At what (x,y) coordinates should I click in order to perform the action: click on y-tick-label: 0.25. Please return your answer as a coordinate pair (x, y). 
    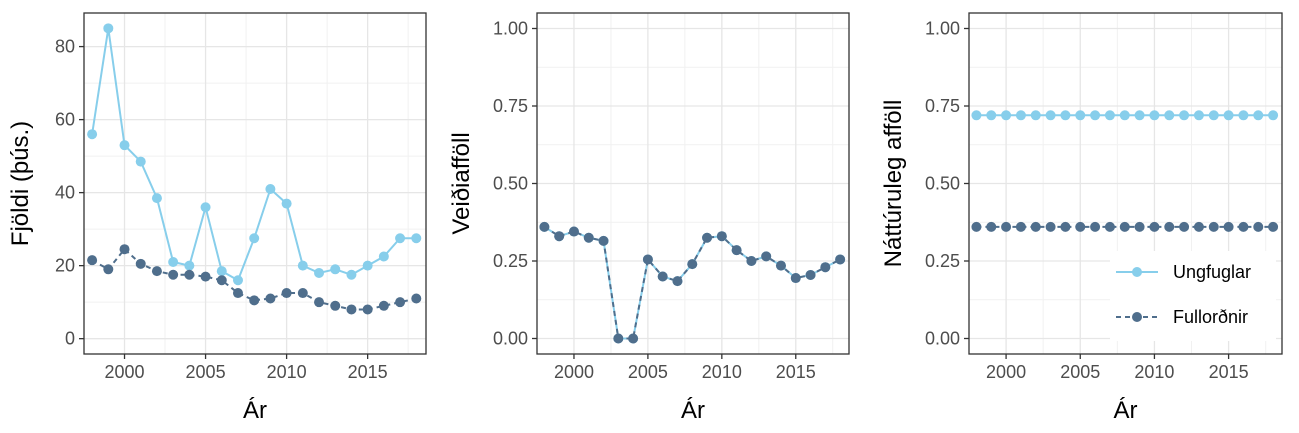
    Looking at the image, I should click on (510, 261).